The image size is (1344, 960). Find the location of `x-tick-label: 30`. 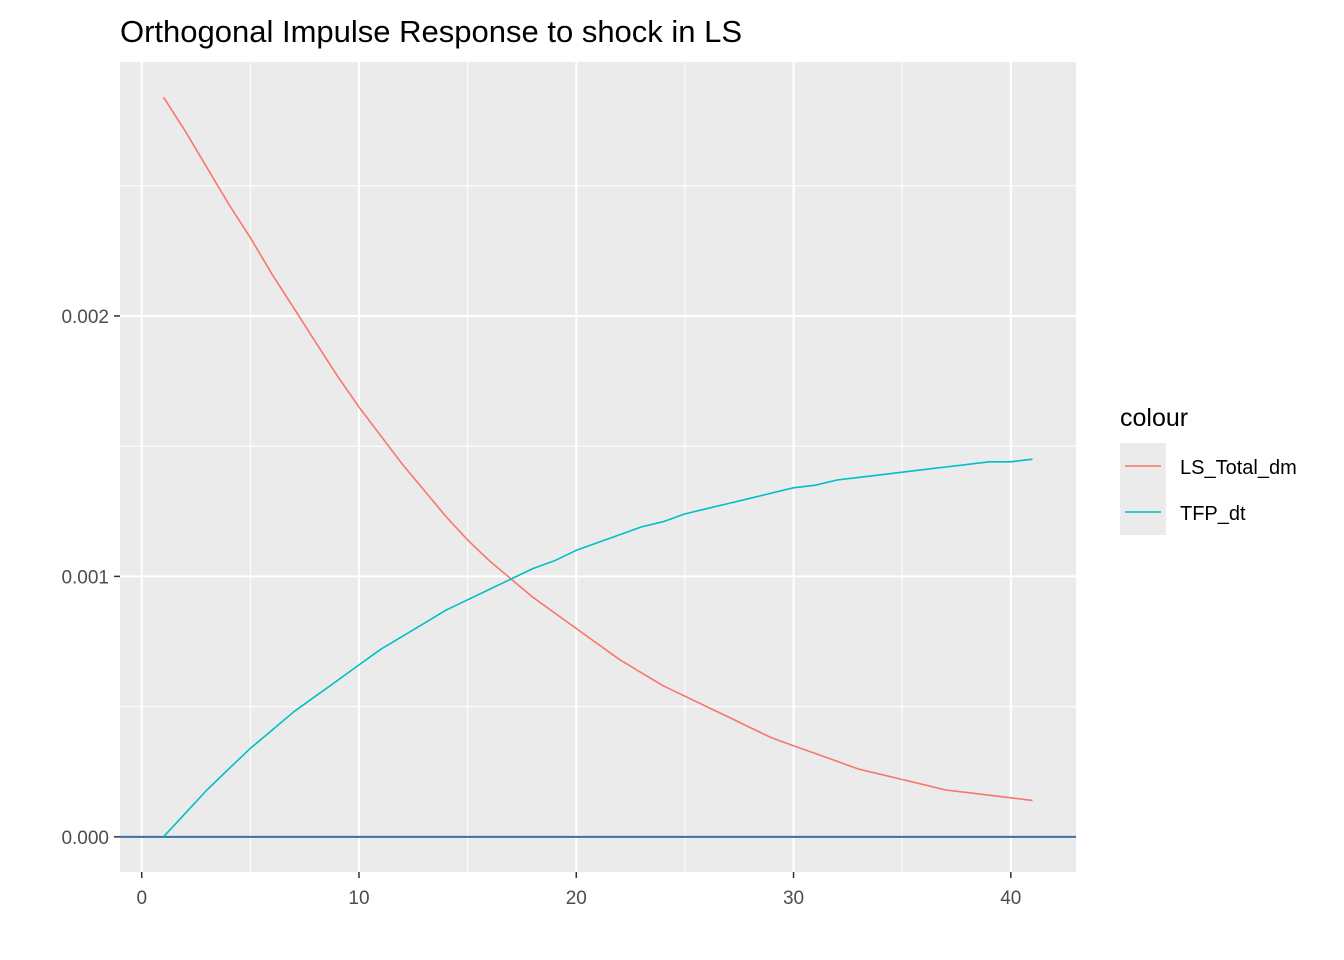

x-tick-label: 30 is located at coordinates (793, 898).